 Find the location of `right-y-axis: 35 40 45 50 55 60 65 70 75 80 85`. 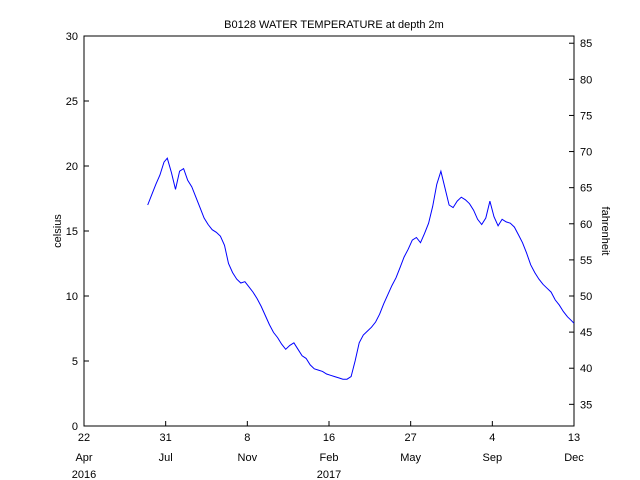

right-y-axis: 35 40 45 50 55 60 65 70 75 80 85 is located at coordinates (580, 224).